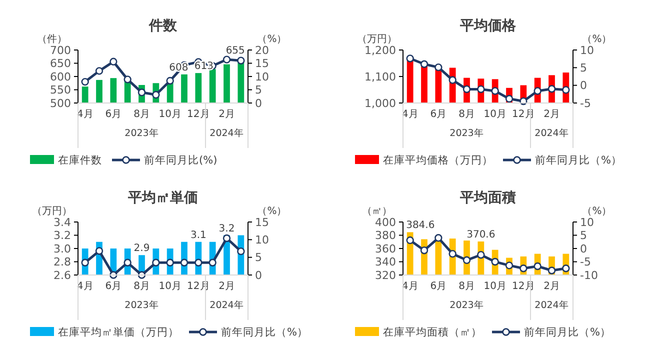 The width and height of the screenshot is (650, 347). I want to click on data-label: 3.1, so click(198, 235).